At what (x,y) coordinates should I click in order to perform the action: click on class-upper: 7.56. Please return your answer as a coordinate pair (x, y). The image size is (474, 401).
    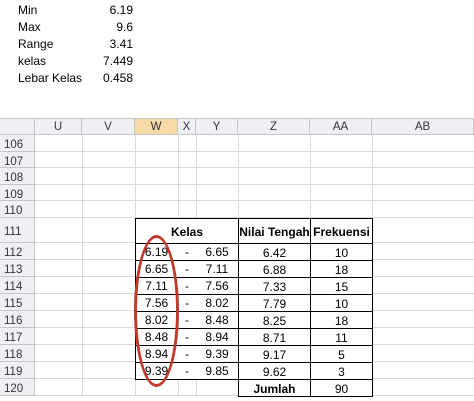
    Looking at the image, I should click on (217, 286).